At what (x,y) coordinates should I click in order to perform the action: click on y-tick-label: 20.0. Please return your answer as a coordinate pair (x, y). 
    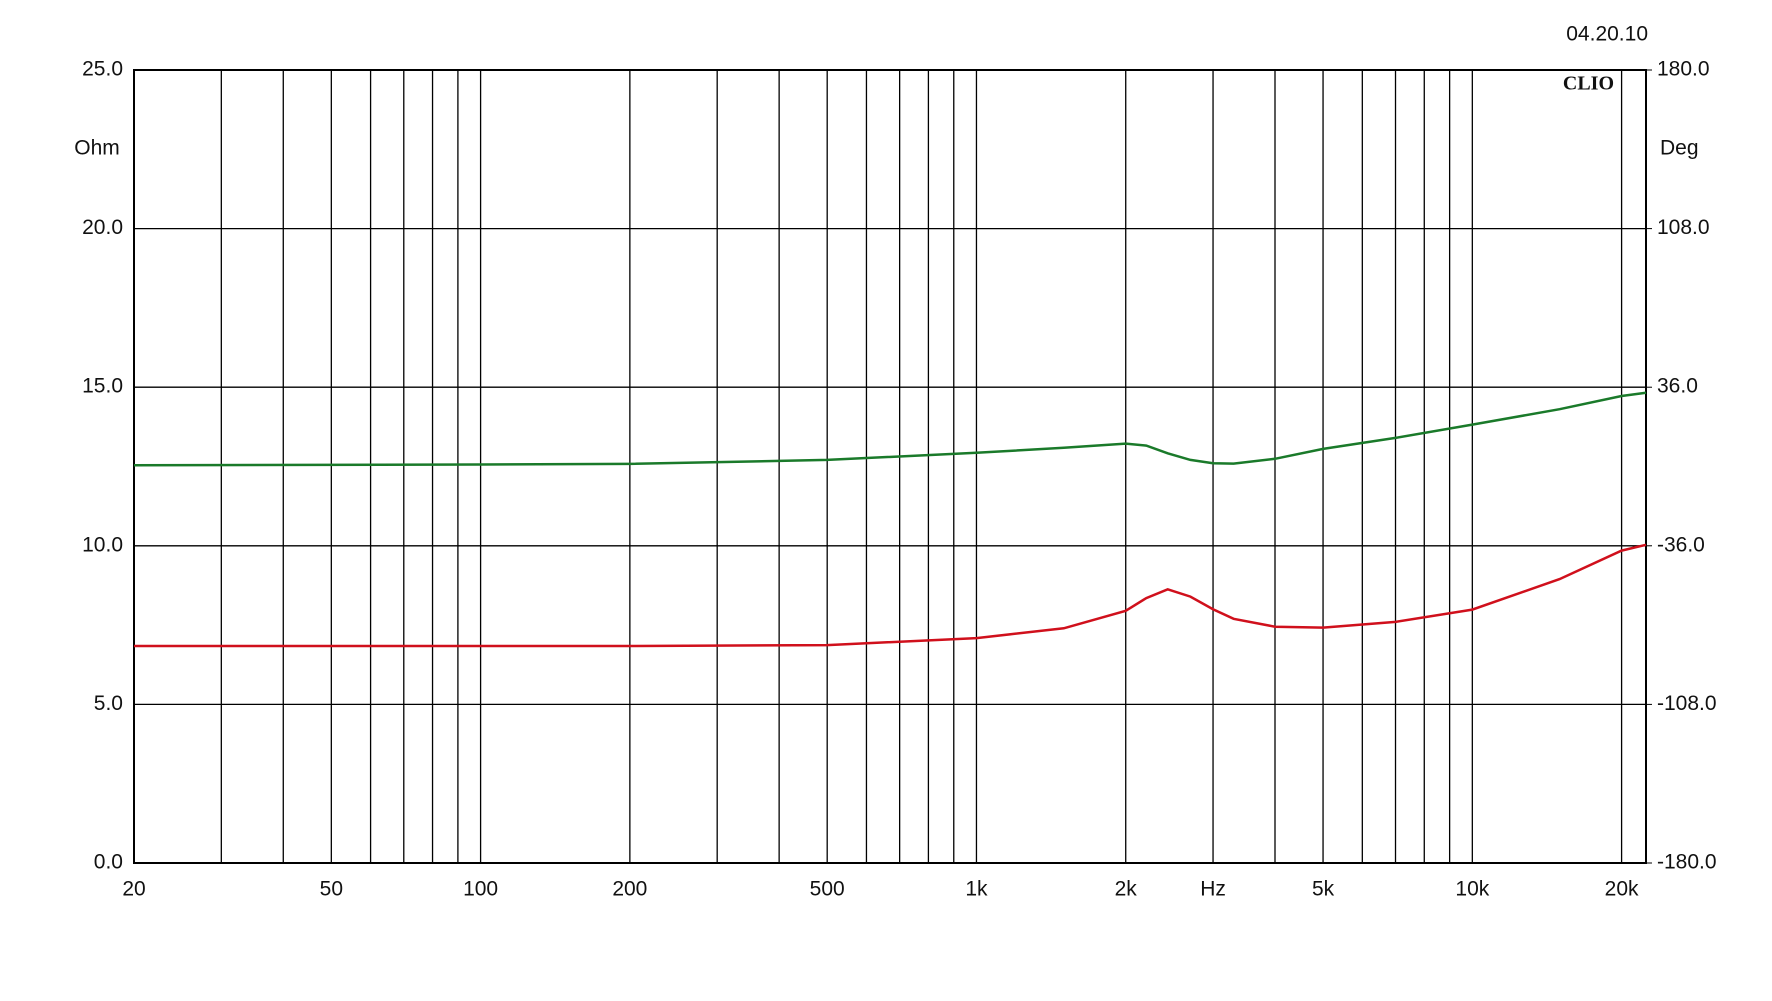
    Looking at the image, I should click on (102, 227).